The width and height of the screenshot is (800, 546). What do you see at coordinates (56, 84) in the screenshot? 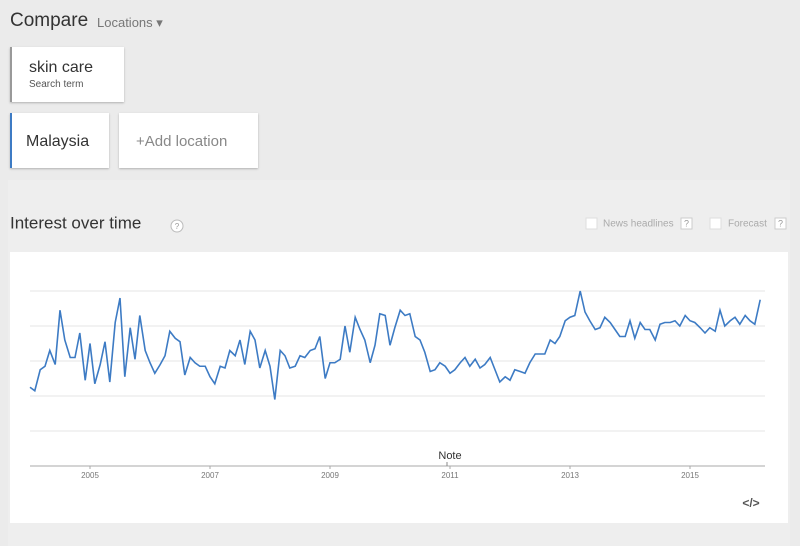
I see `term-subtitle: Search term` at bounding box center [56, 84].